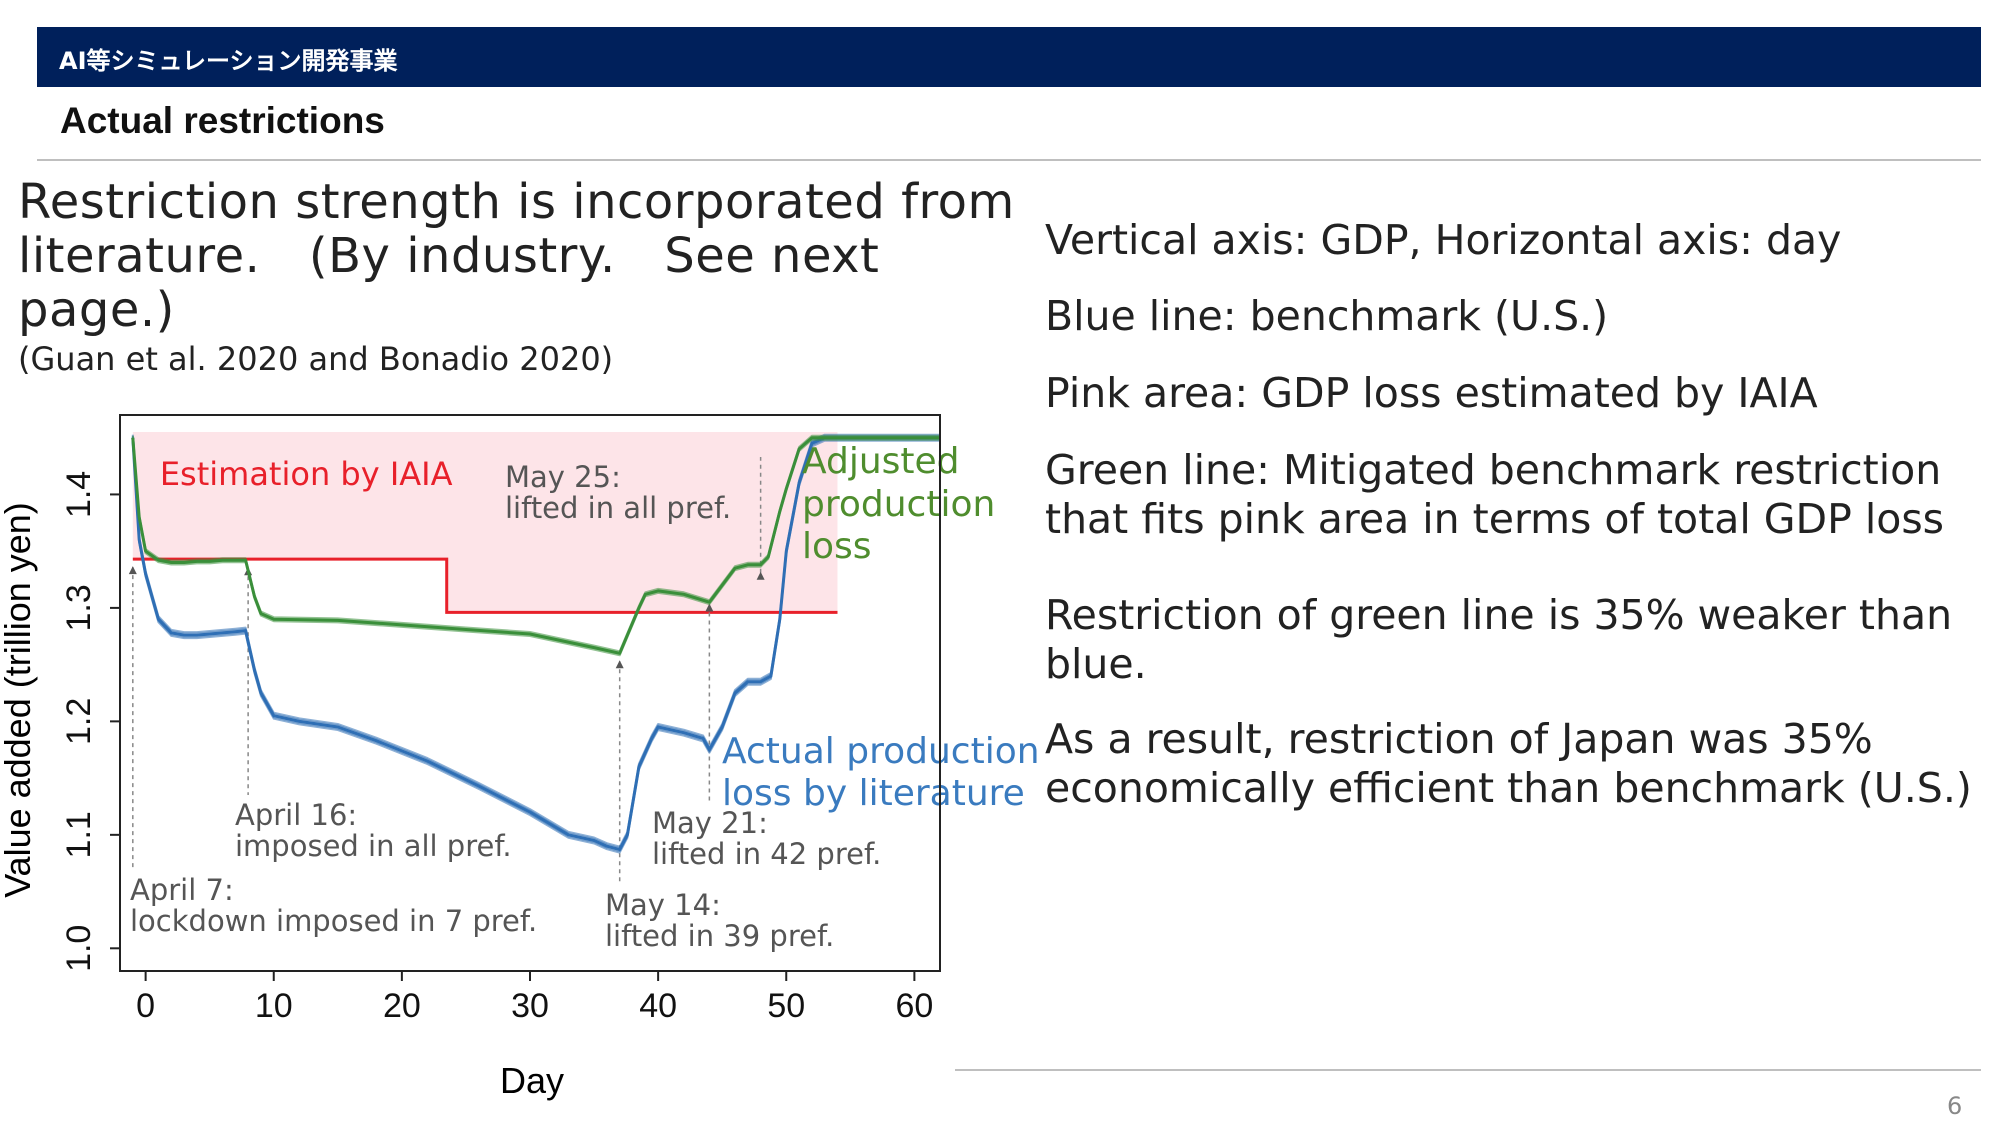 Image resolution: width=2000 pixels, height=1125 pixels. Describe the element at coordinates (881, 461) in the screenshot. I see `adjusted-label-line-1: Adjusted` at that location.